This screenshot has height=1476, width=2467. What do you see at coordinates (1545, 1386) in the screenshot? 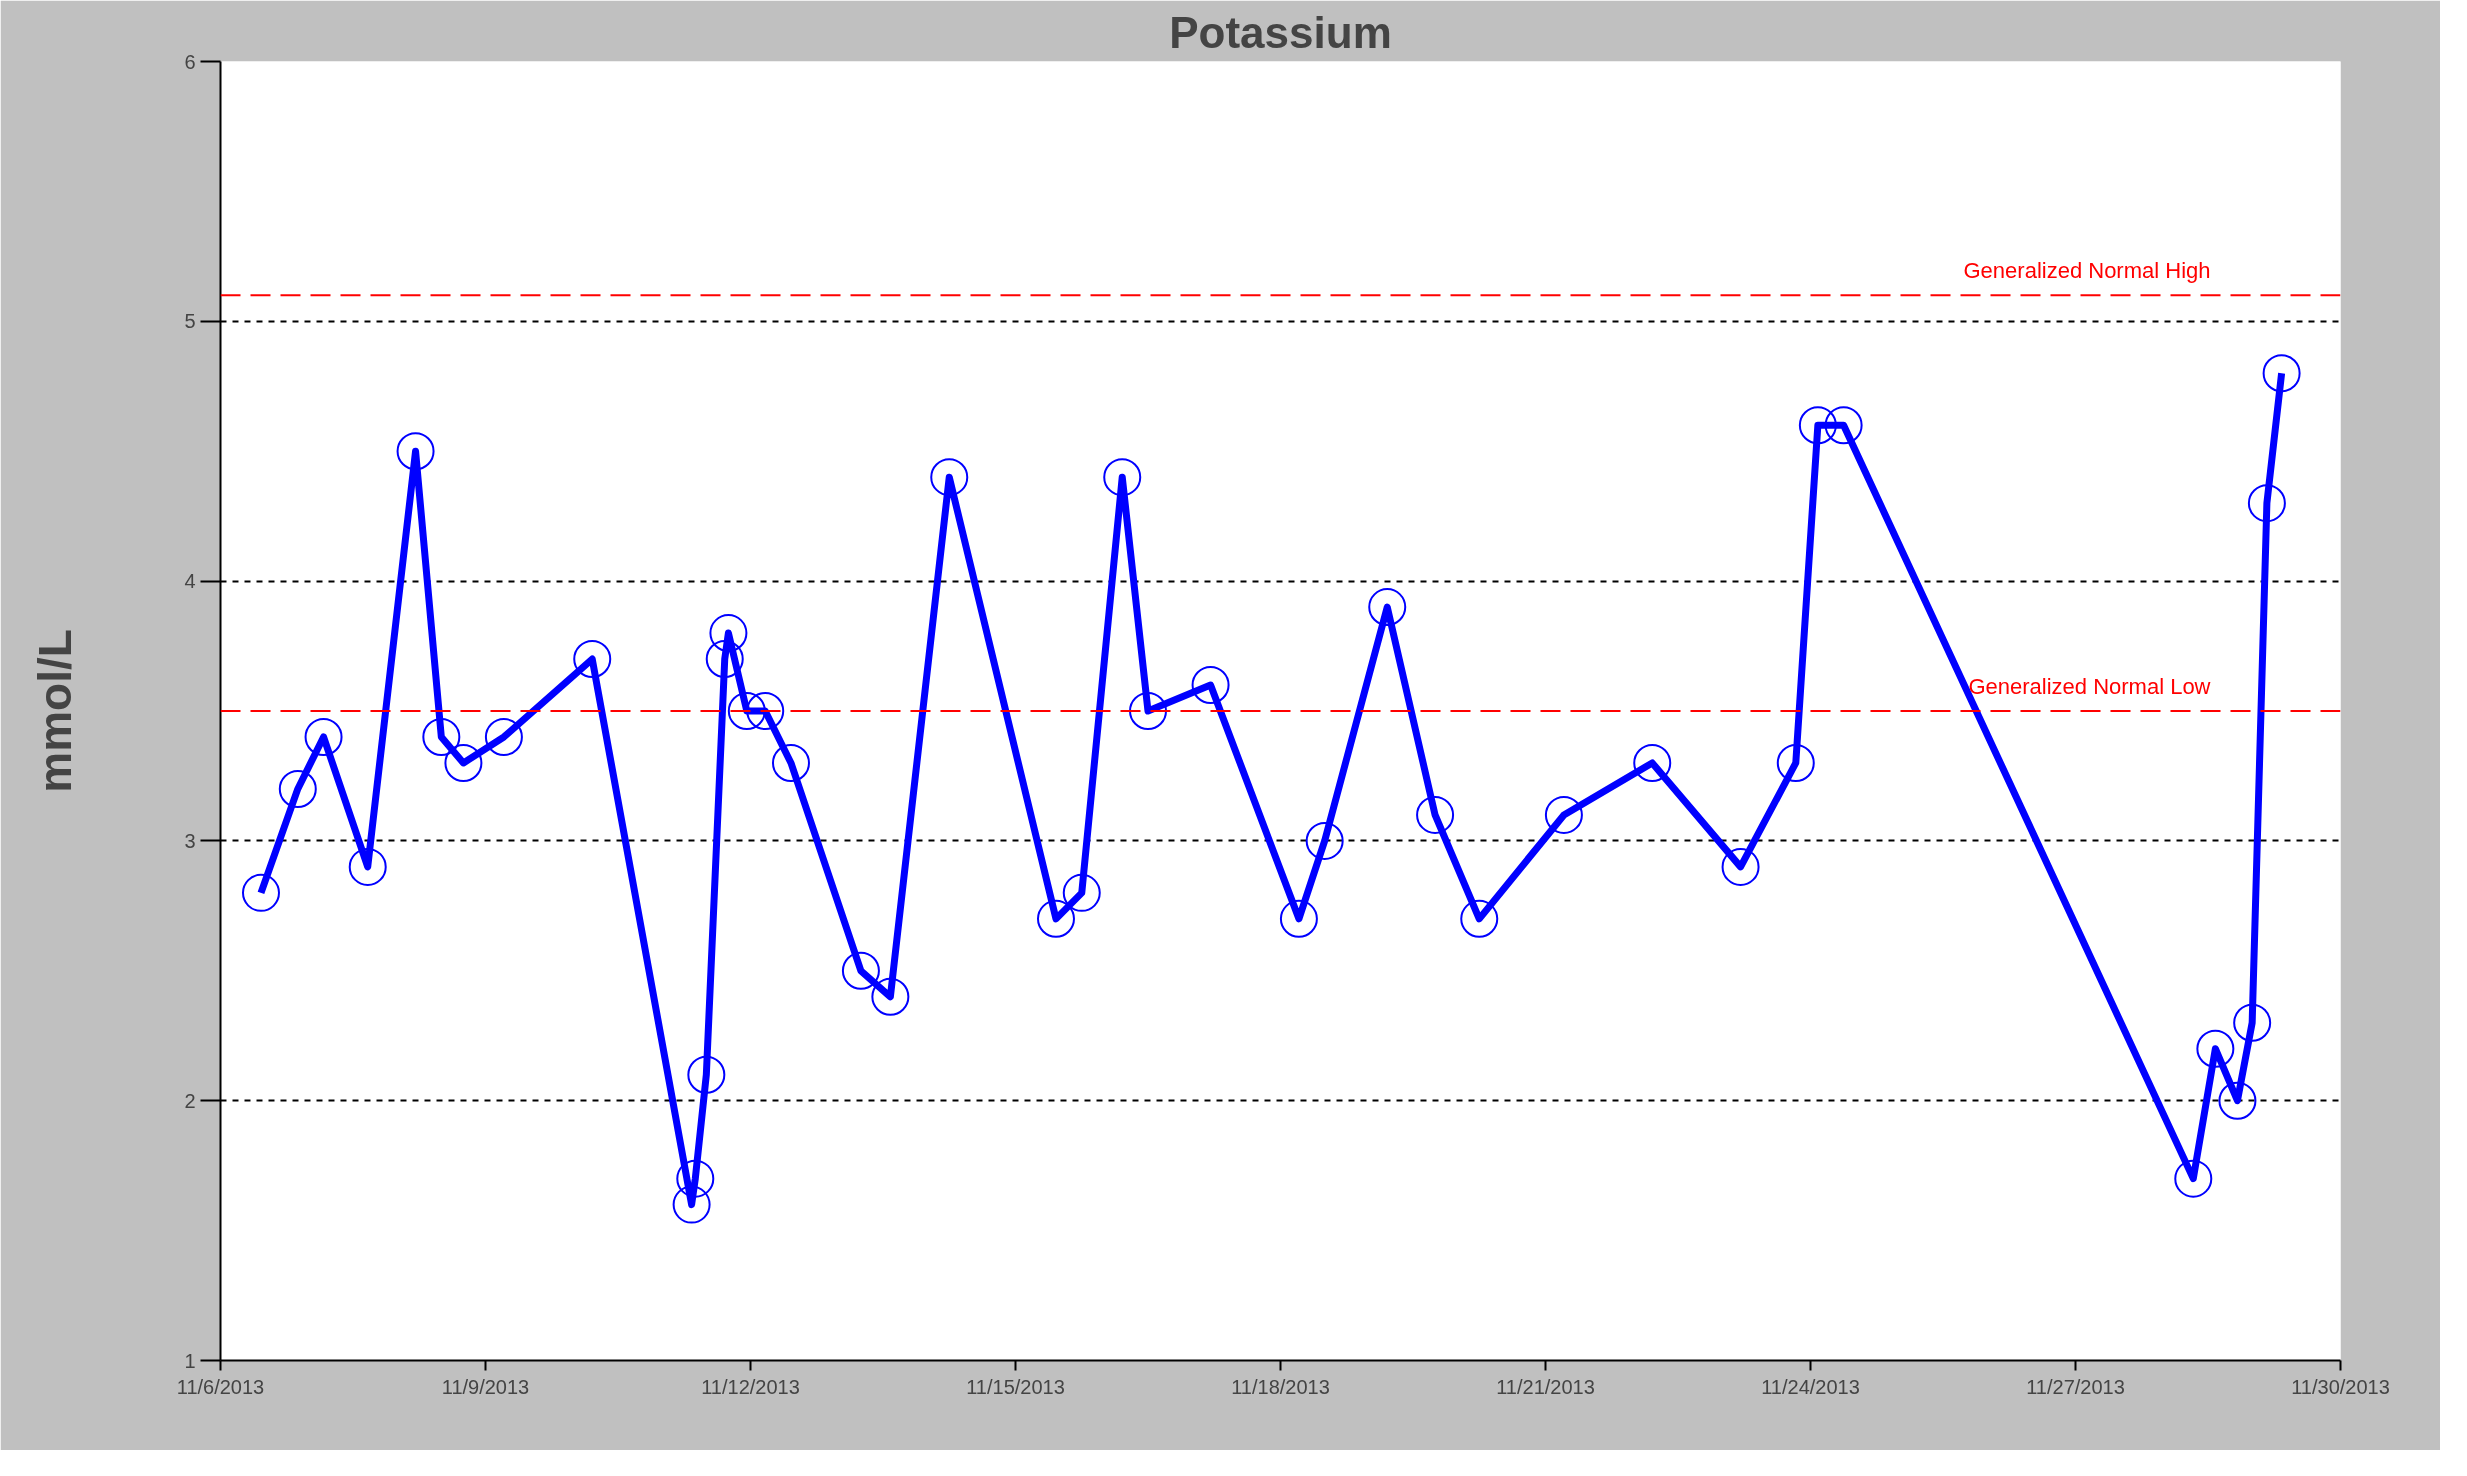
I see `x-tick-label: 11/21/2013` at bounding box center [1545, 1386].